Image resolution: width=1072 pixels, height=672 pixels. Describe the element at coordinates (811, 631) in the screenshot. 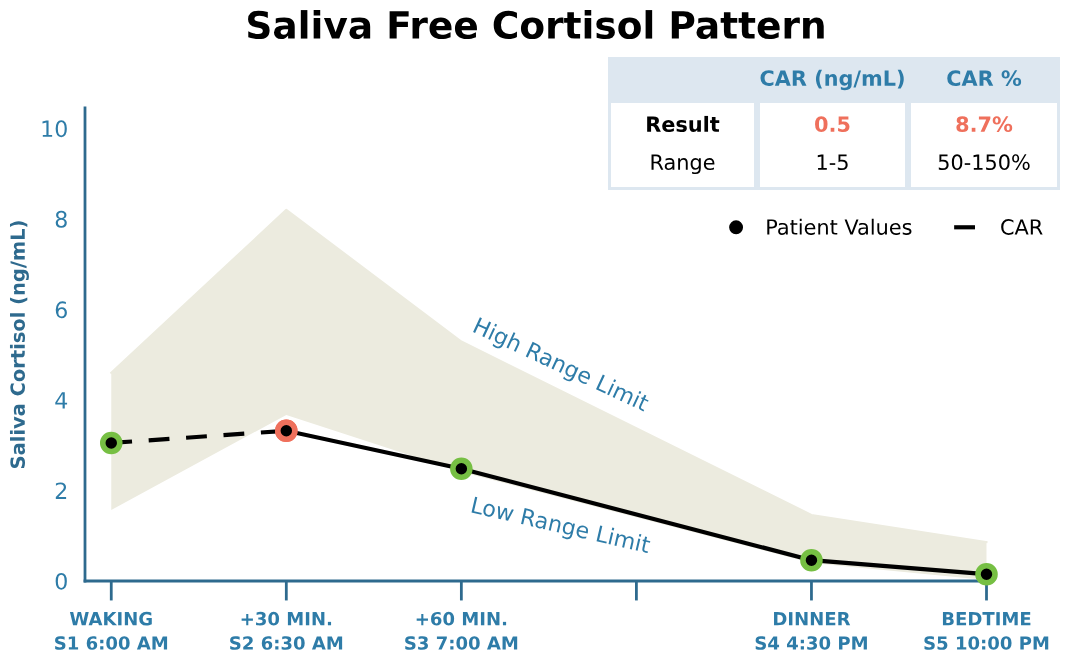

I see `x-tick-label: DINNER S4 4:30 PM` at that location.